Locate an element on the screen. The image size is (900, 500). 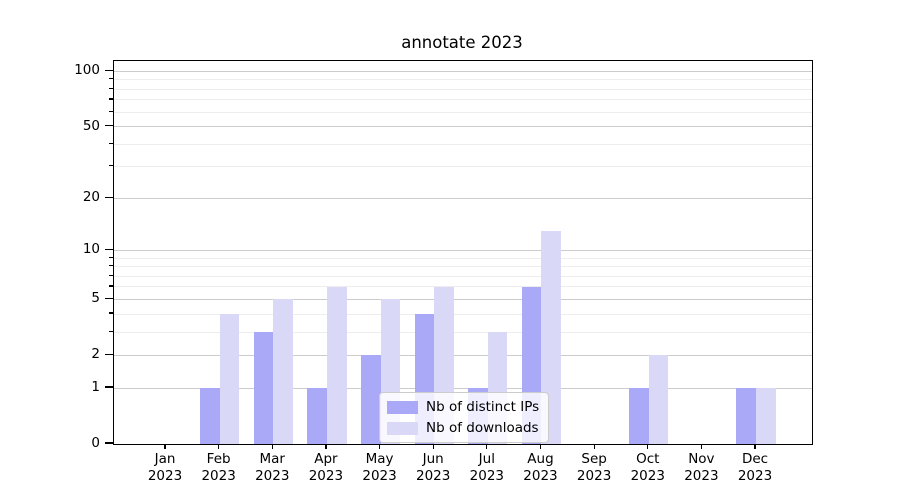
x-tick-label: Jan 2023 is located at coordinates (165, 468).